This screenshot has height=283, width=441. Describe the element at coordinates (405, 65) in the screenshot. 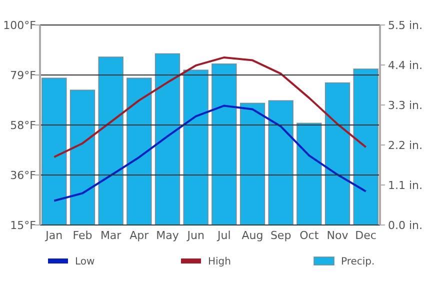

I see `y2-tick-label: 4.4 in.` at that location.